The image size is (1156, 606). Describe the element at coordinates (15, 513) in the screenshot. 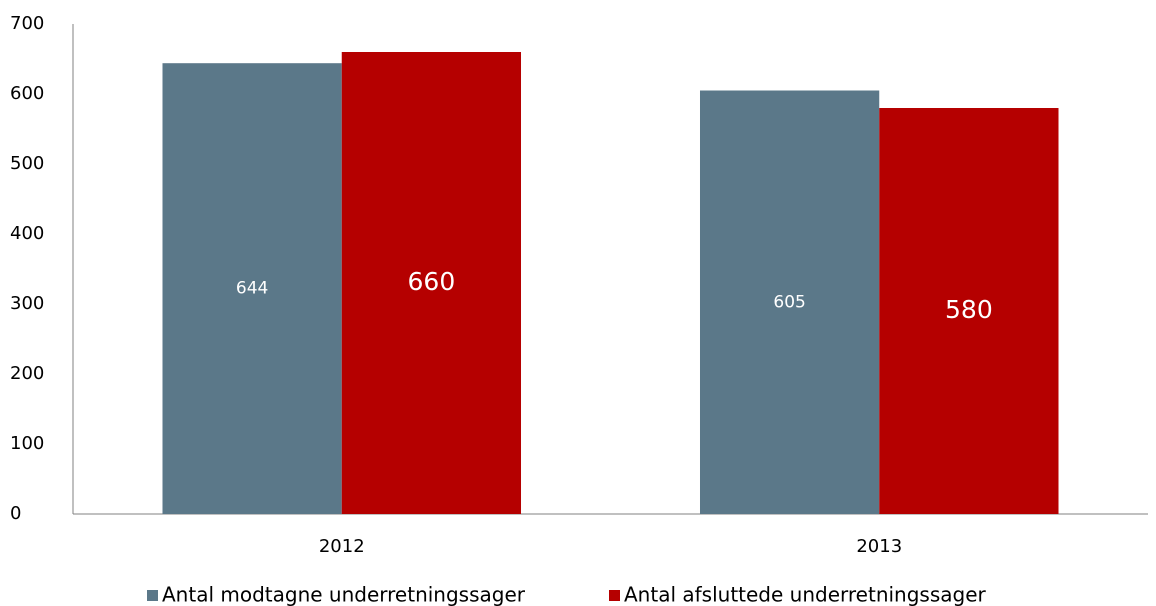

I see `y-tick-label: 0` at that location.